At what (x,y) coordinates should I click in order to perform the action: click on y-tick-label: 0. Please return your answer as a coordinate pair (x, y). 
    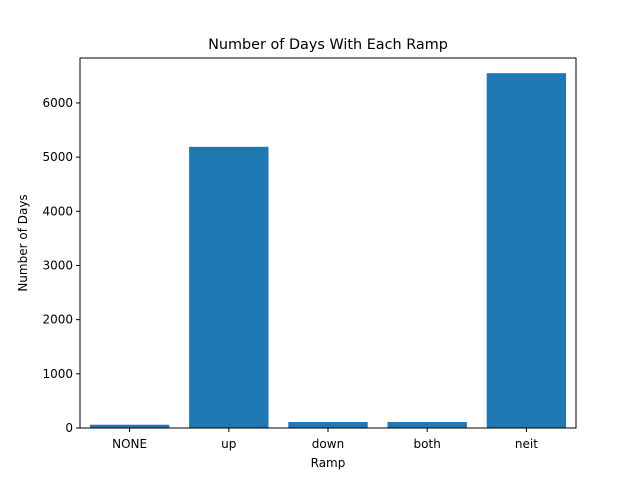
    Looking at the image, I should click on (69, 428).